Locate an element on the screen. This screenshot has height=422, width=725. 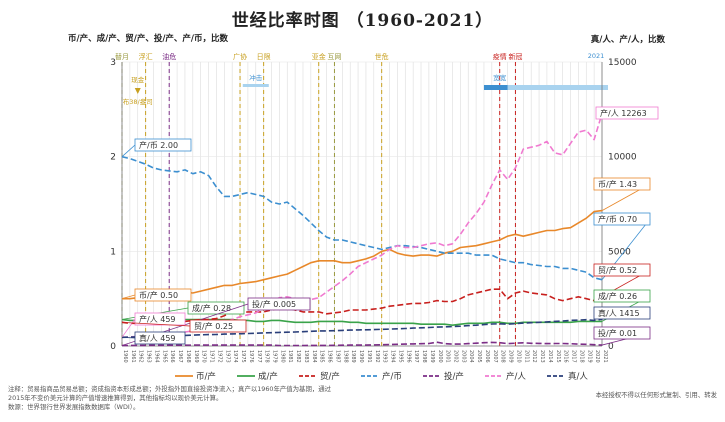
event-label: 亚金 is located at coordinates (319, 56).